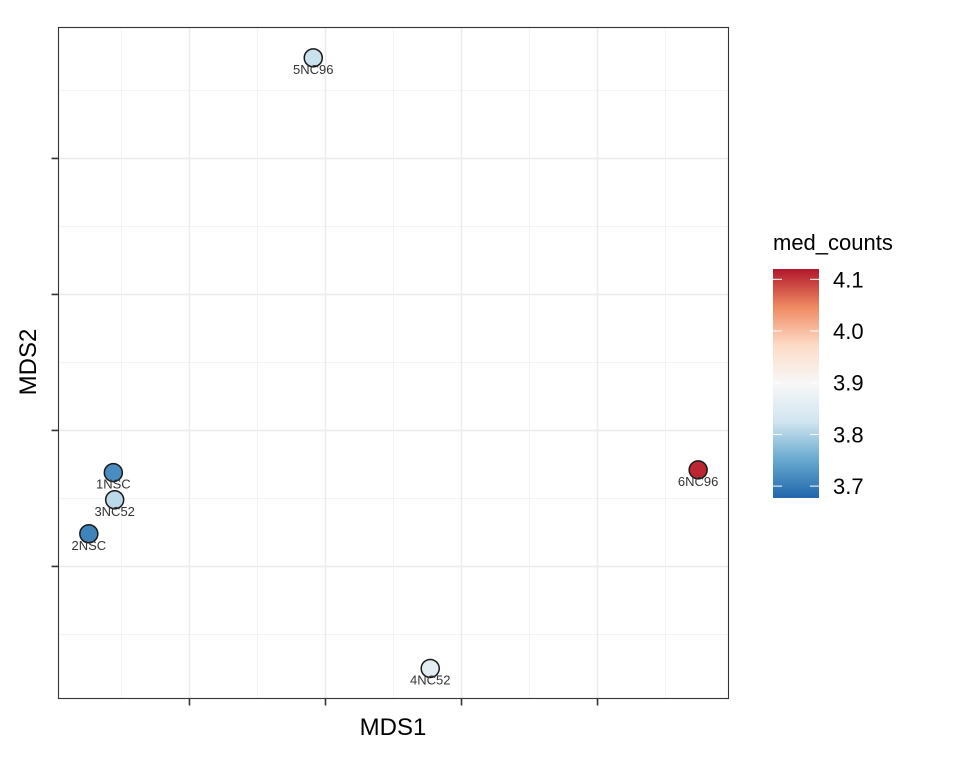  I want to click on point-label: 6NC96, so click(698, 481).